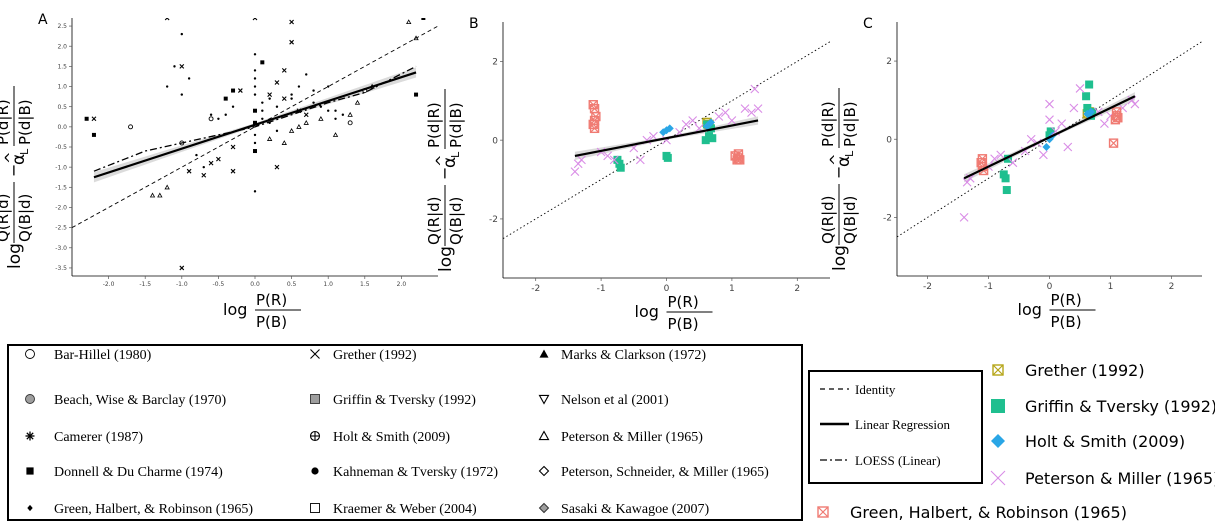 The width and height of the screenshot is (1215, 522). Describe the element at coordinates (455, 154) in the screenshot. I see `y-sub: L` at that location.